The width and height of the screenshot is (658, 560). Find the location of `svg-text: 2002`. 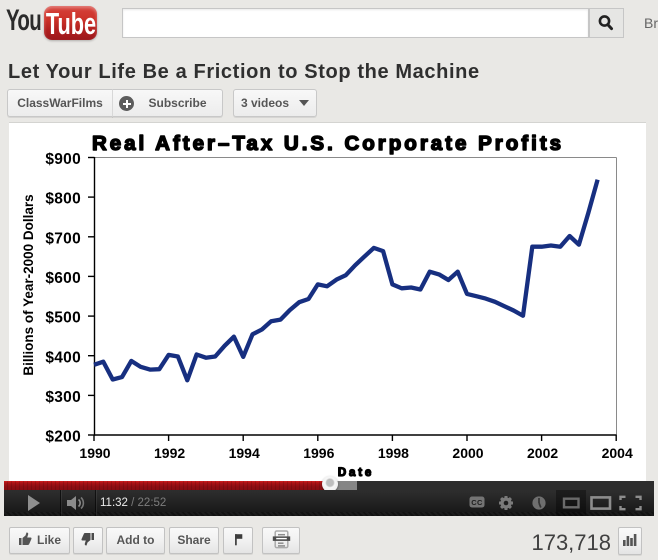

svg-text: 2002 is located at coordinates (542, 453).